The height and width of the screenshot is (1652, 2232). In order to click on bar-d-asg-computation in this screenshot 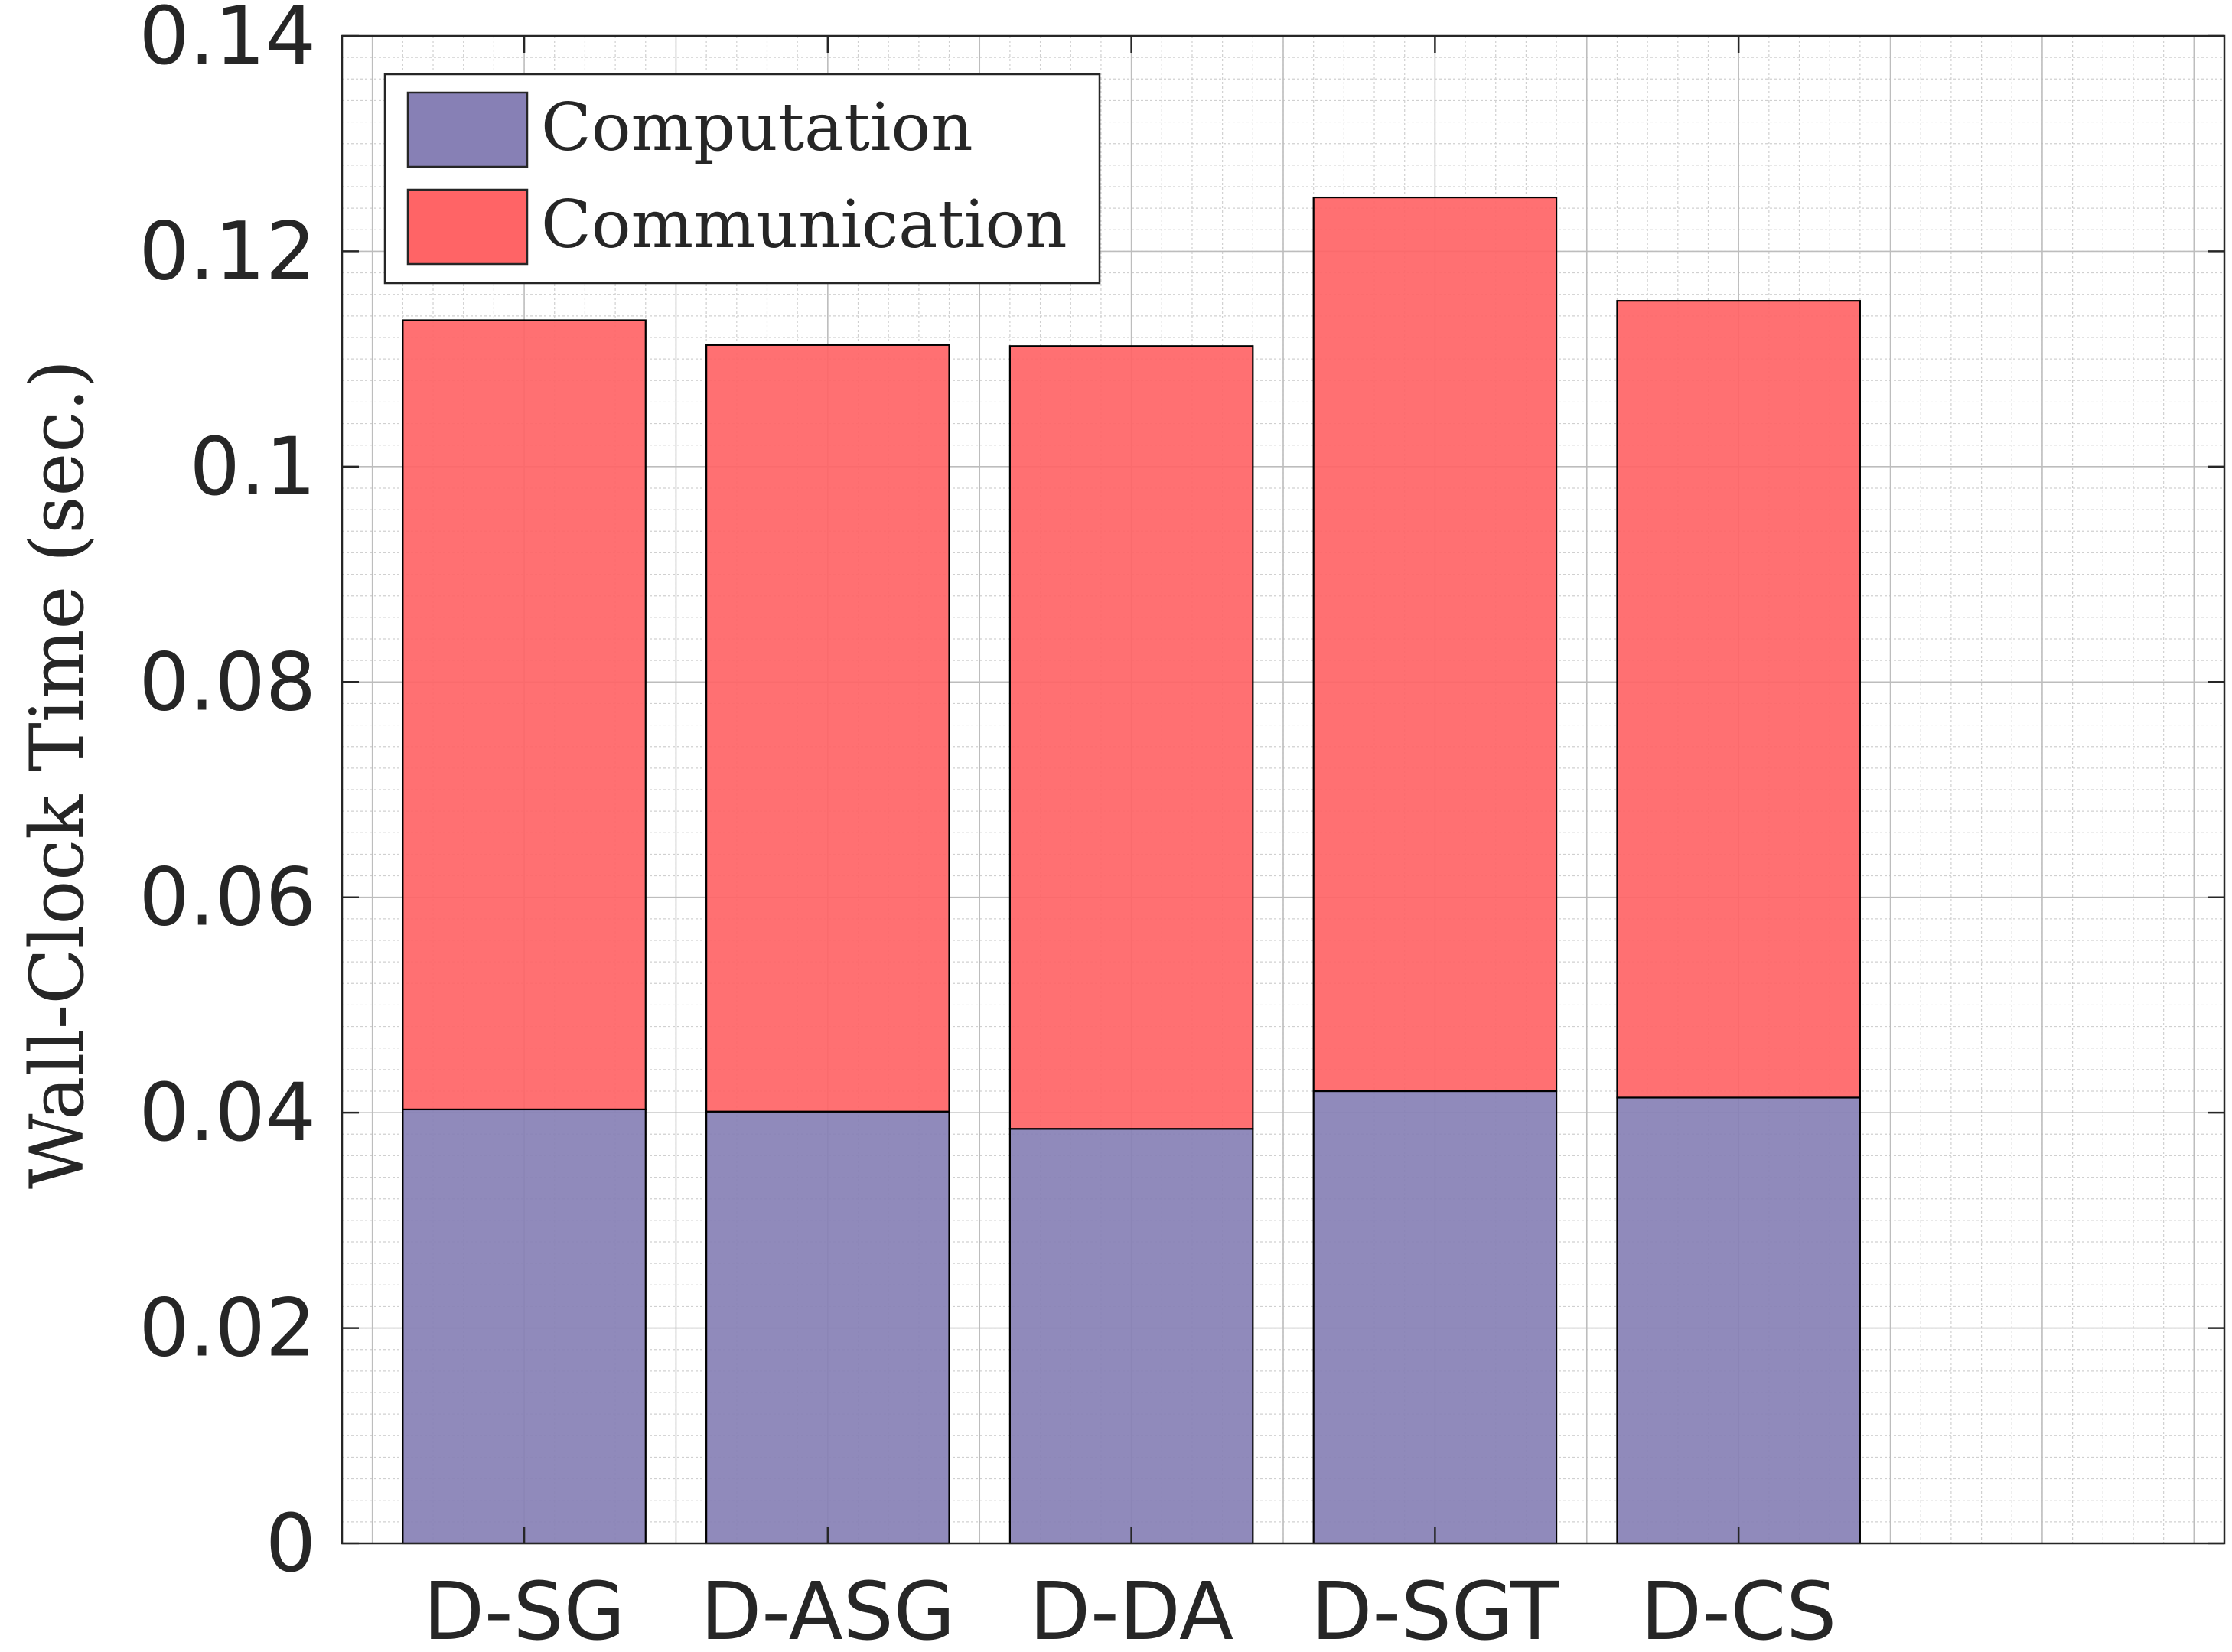, I will do `click(827, 1328)`.